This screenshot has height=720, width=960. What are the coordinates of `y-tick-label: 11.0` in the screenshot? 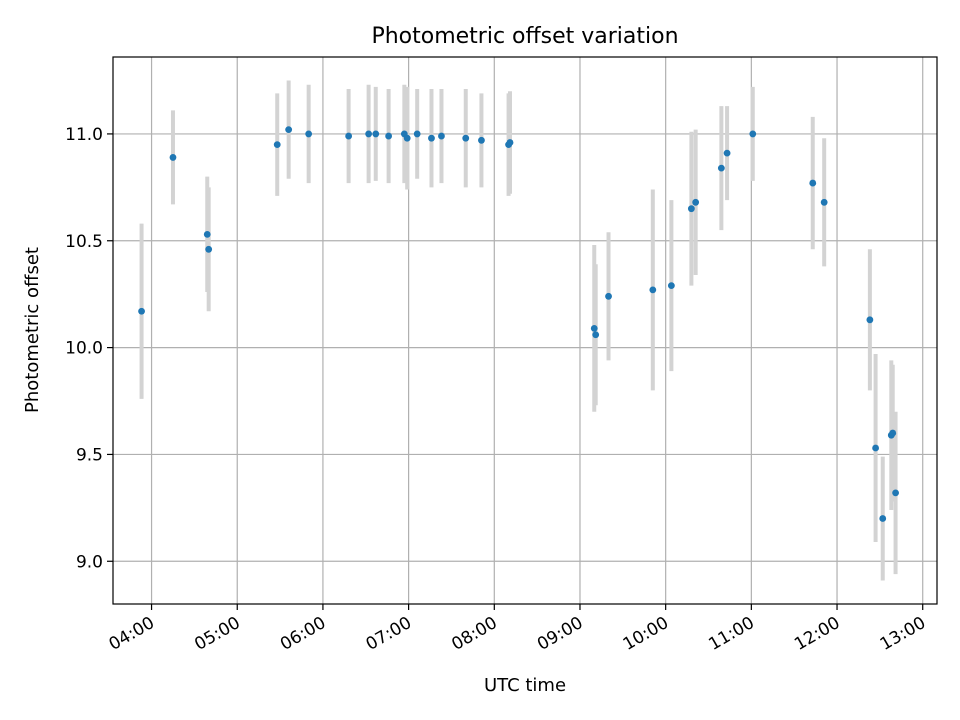 It's located at (84, 135).